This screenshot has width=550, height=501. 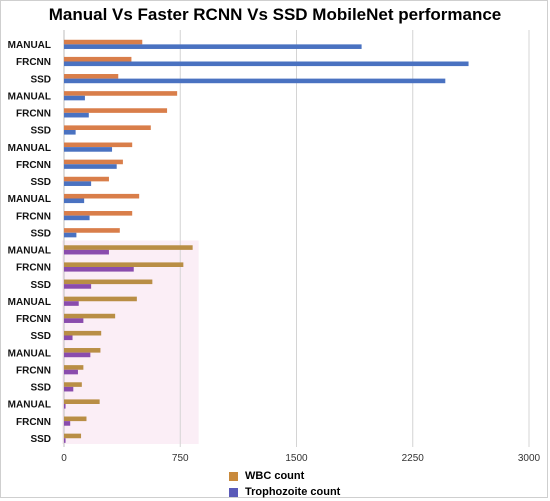 I want to click on highlight-band, so click(x=130, y=342).